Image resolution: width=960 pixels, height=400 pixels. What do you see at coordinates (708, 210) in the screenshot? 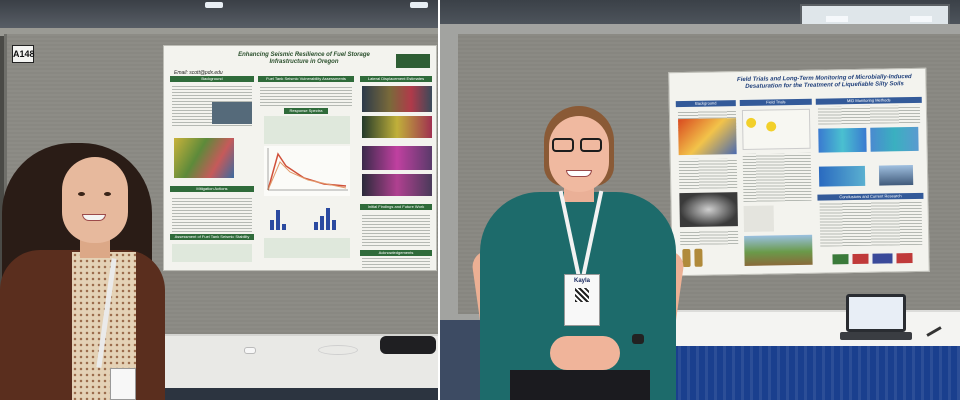
I see `microscope-image` at bounding box center [708, 210].